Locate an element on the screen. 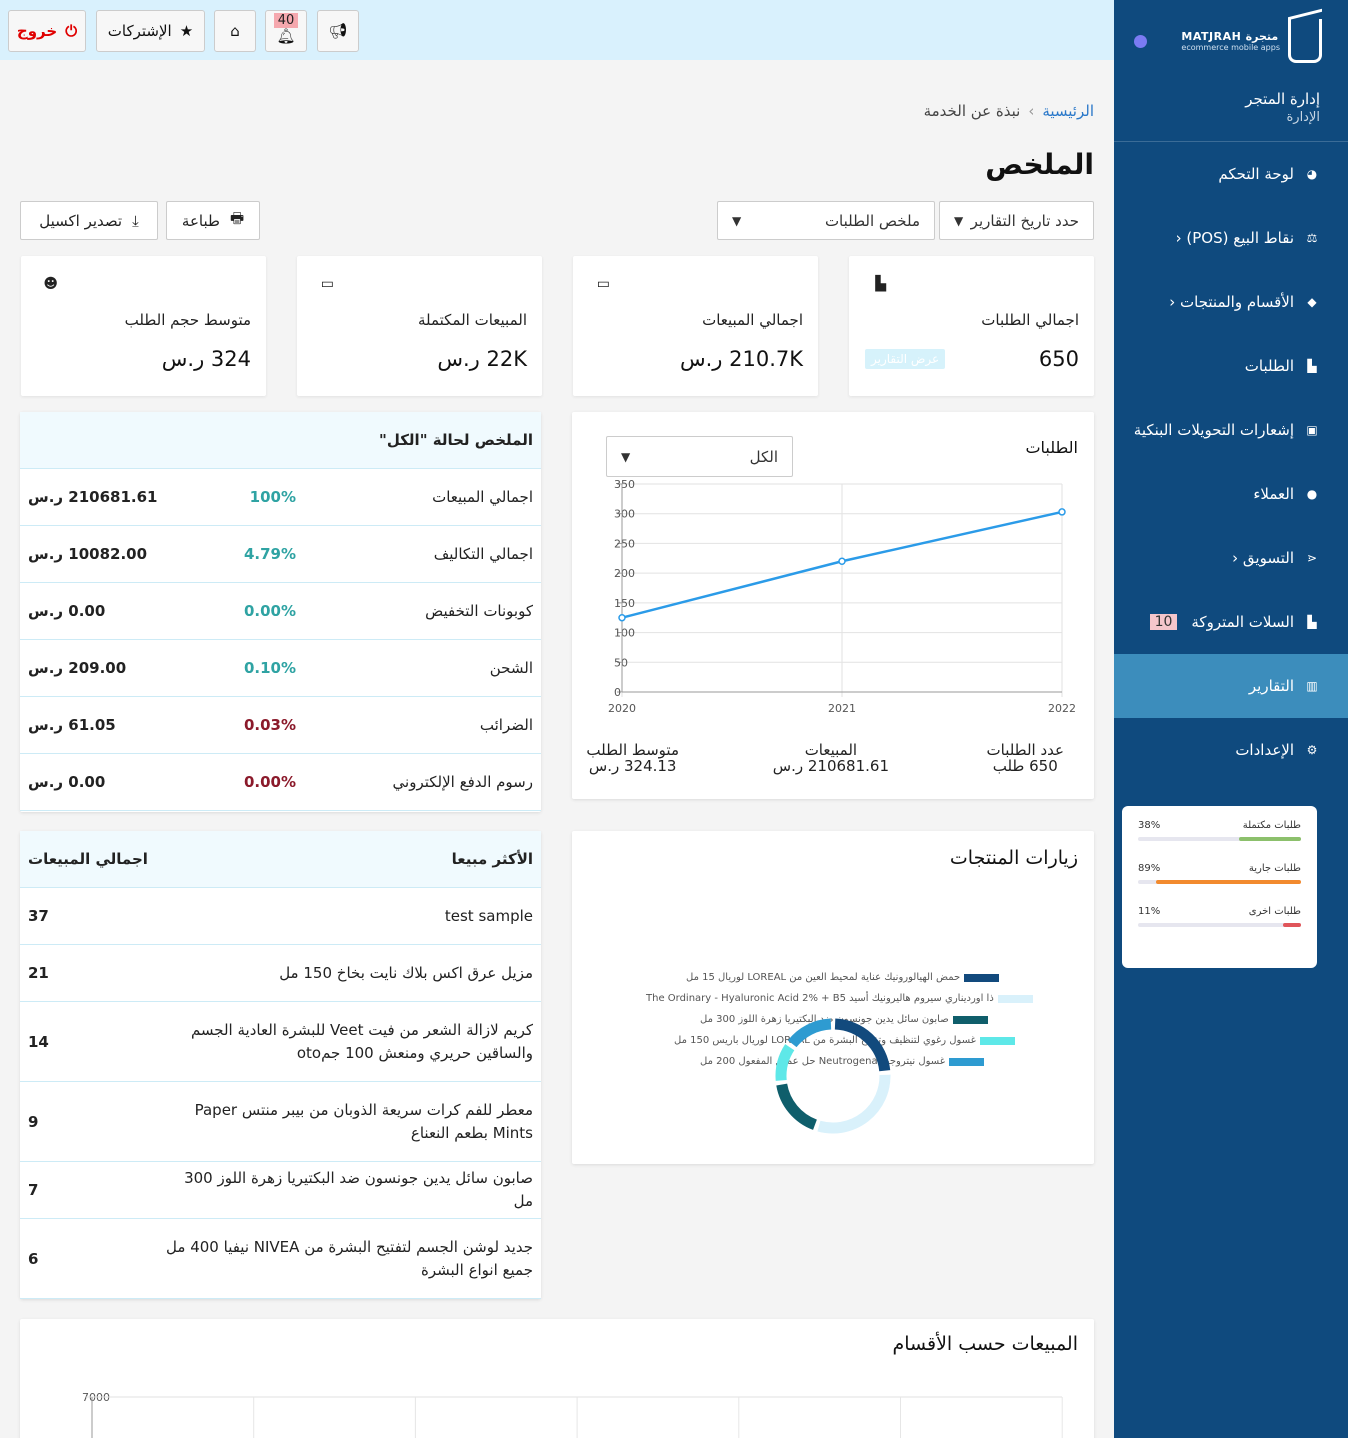 This screenshot has width=1348, height=1438. sidebar-item-label: التقارير is located at coordinates (1271, 686).